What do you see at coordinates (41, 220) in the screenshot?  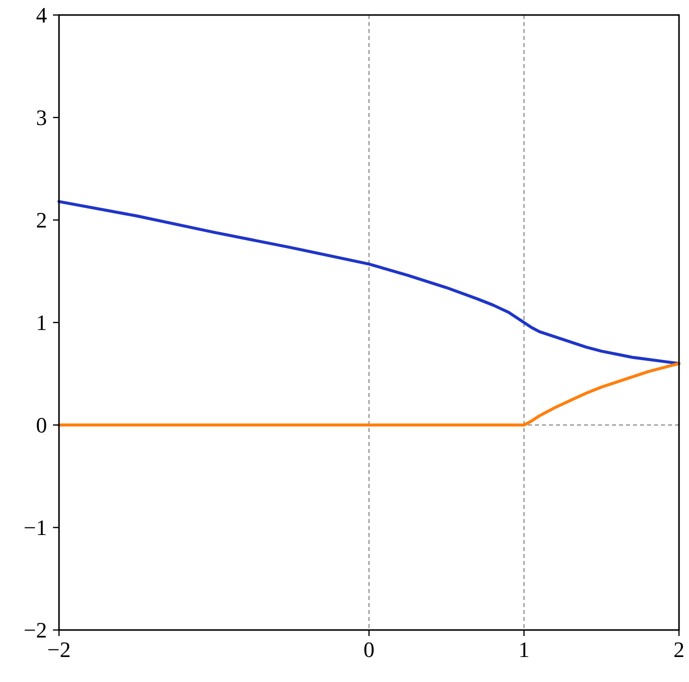 I see `y-tick-label: 2` at bounding box center [41, 220].